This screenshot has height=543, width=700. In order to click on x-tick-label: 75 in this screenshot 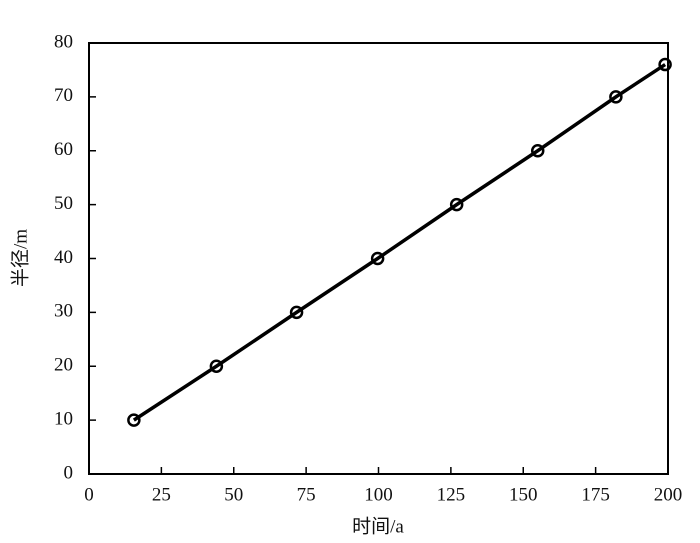, I will do `click(306, 494)`.